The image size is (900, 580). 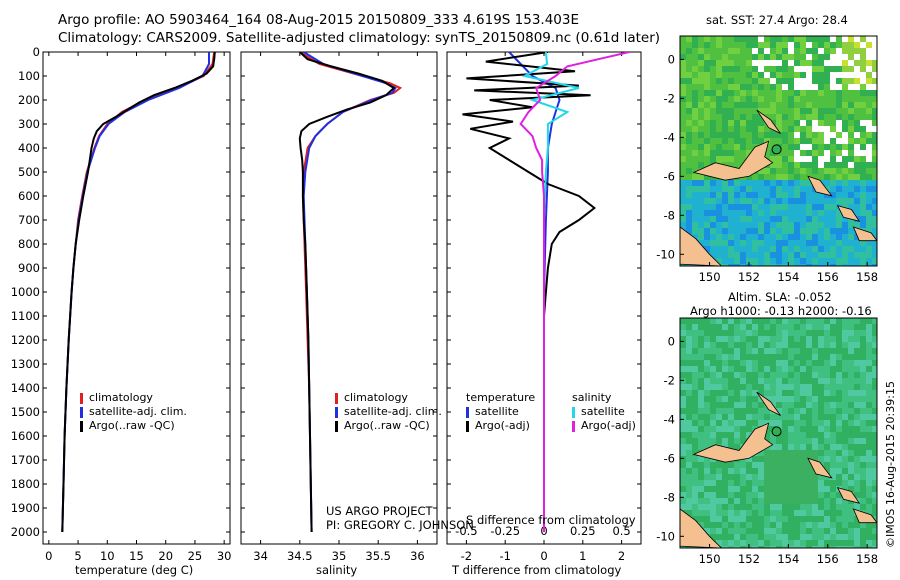 What do you see at coordinates (81, 398) in the screenshot?
I see `legend-swatch-climatology` at bounding box center [81, 398].